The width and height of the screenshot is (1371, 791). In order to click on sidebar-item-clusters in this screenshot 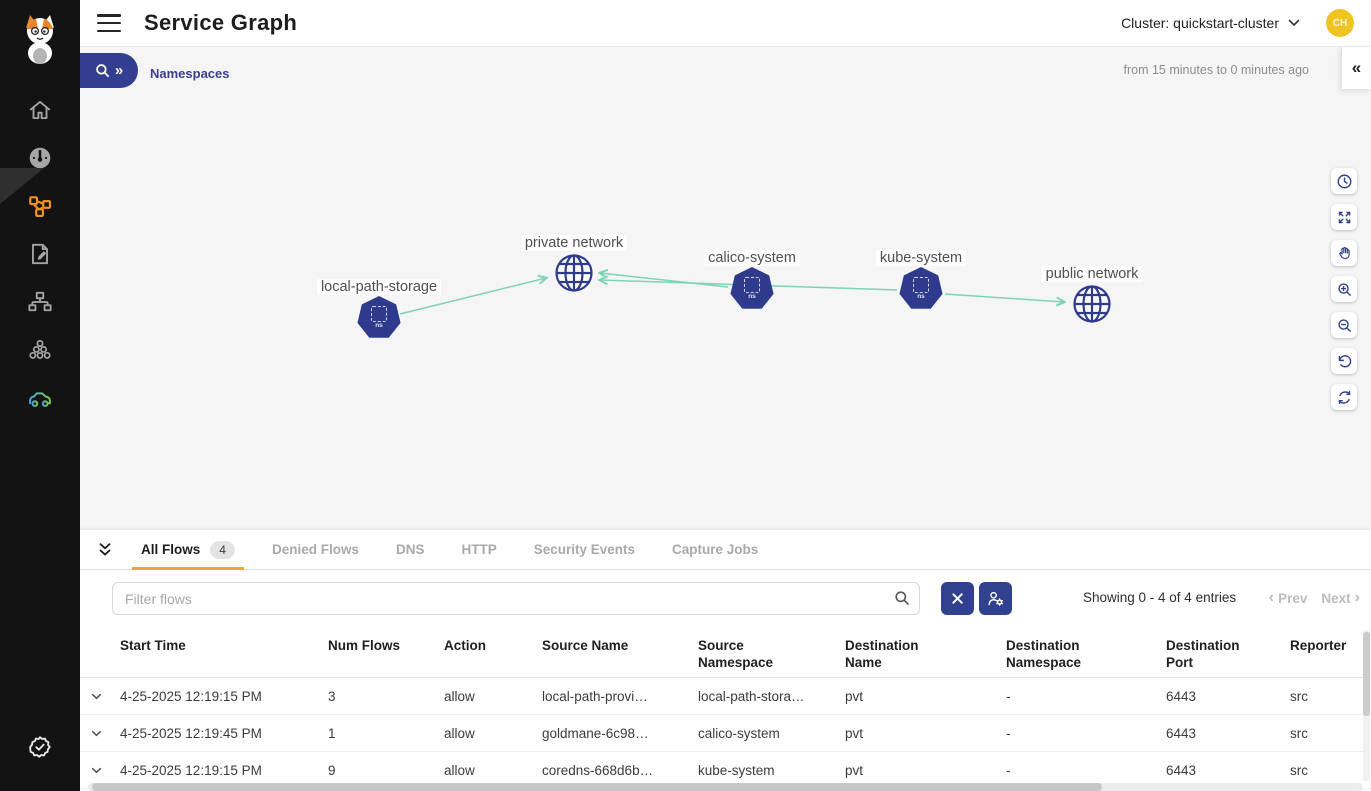, I will do `click(40, 352)`.